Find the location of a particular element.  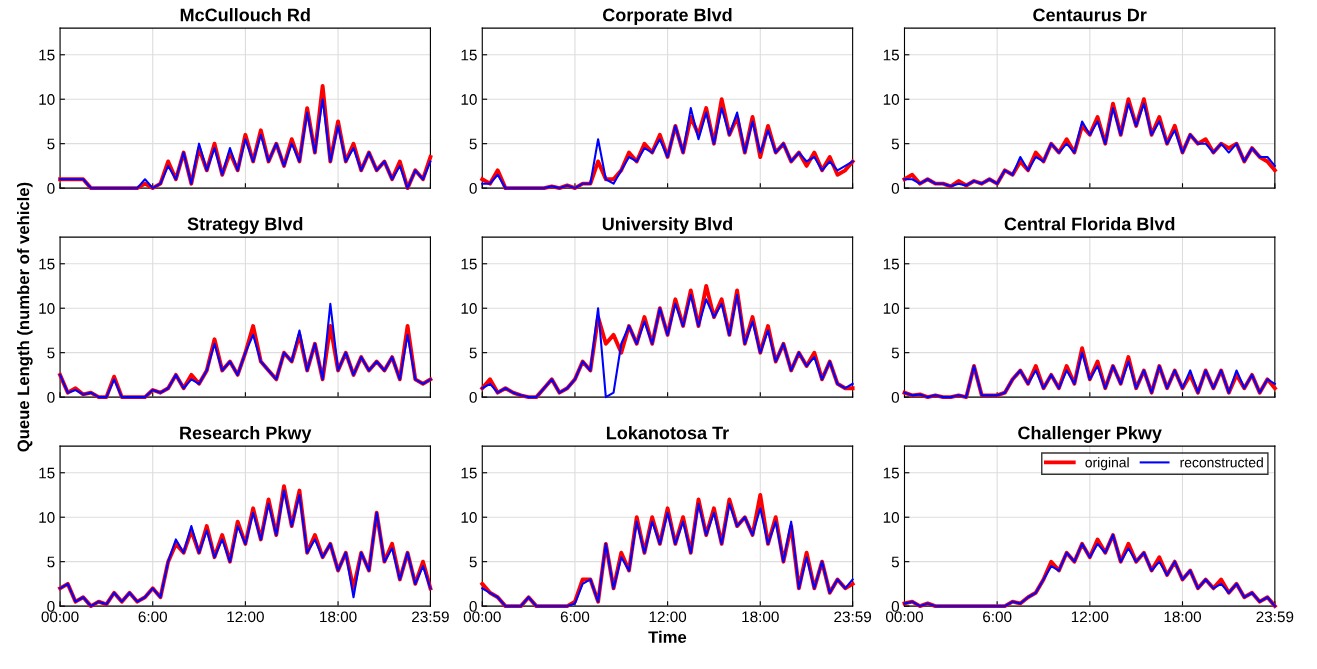

chart-title: McCullouch Rd is located at coordinates (245, 15).